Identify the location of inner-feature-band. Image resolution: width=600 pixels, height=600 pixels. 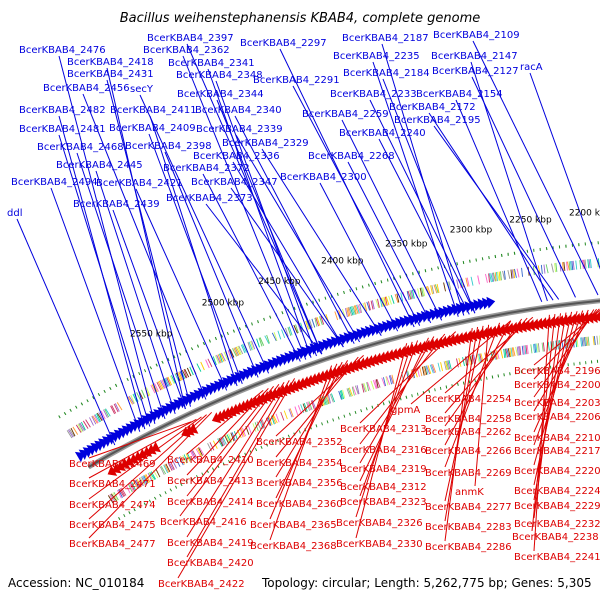
(136, 485).